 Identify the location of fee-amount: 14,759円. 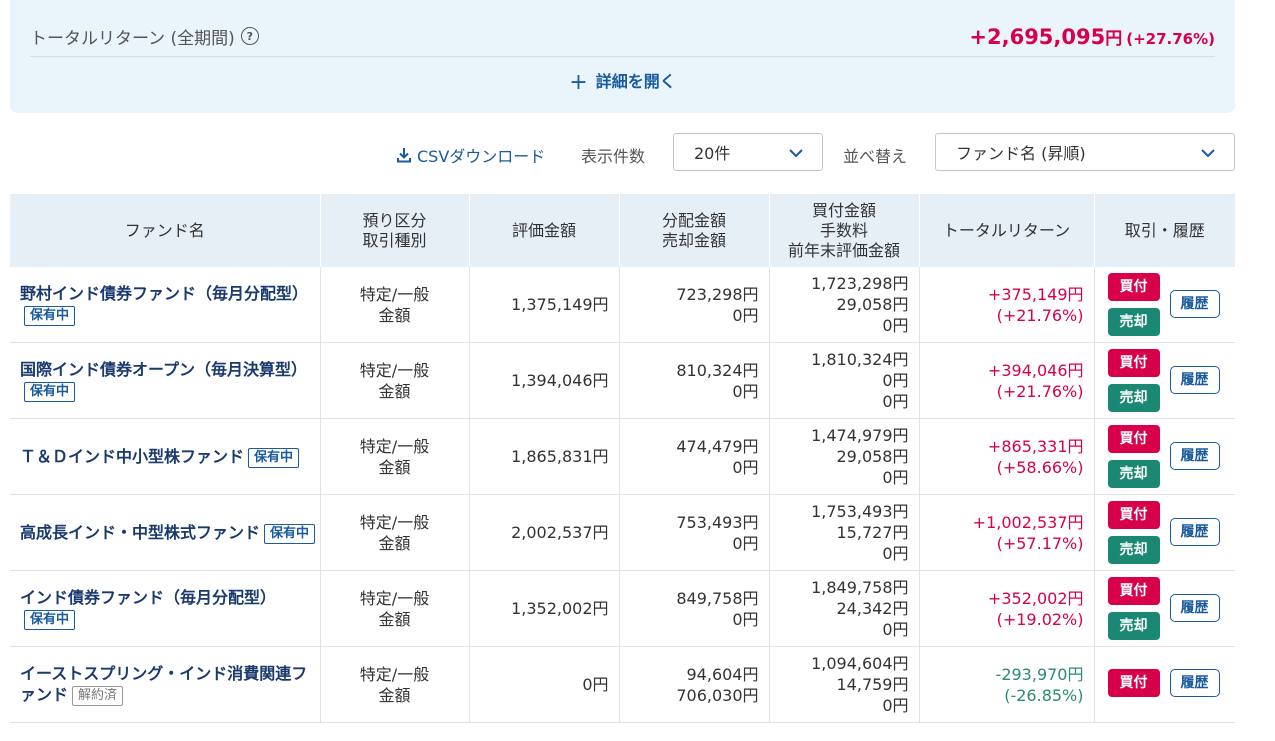
(872, 684).